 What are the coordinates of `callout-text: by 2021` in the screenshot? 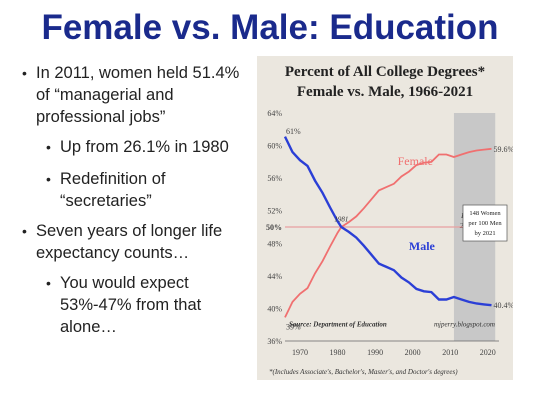 It's located at (484, 233).